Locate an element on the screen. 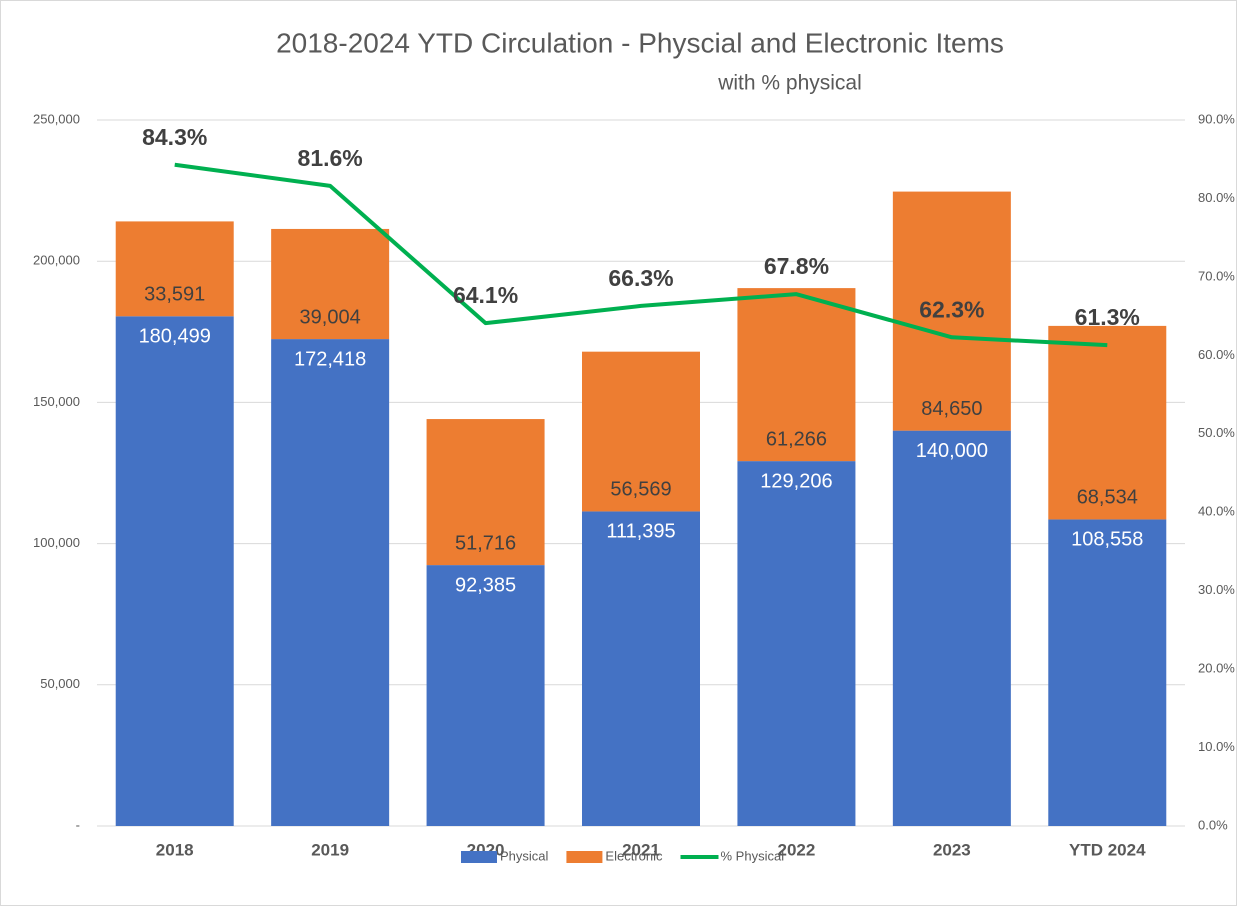  data-label: 180,499 is located at coordinates (175, 337).